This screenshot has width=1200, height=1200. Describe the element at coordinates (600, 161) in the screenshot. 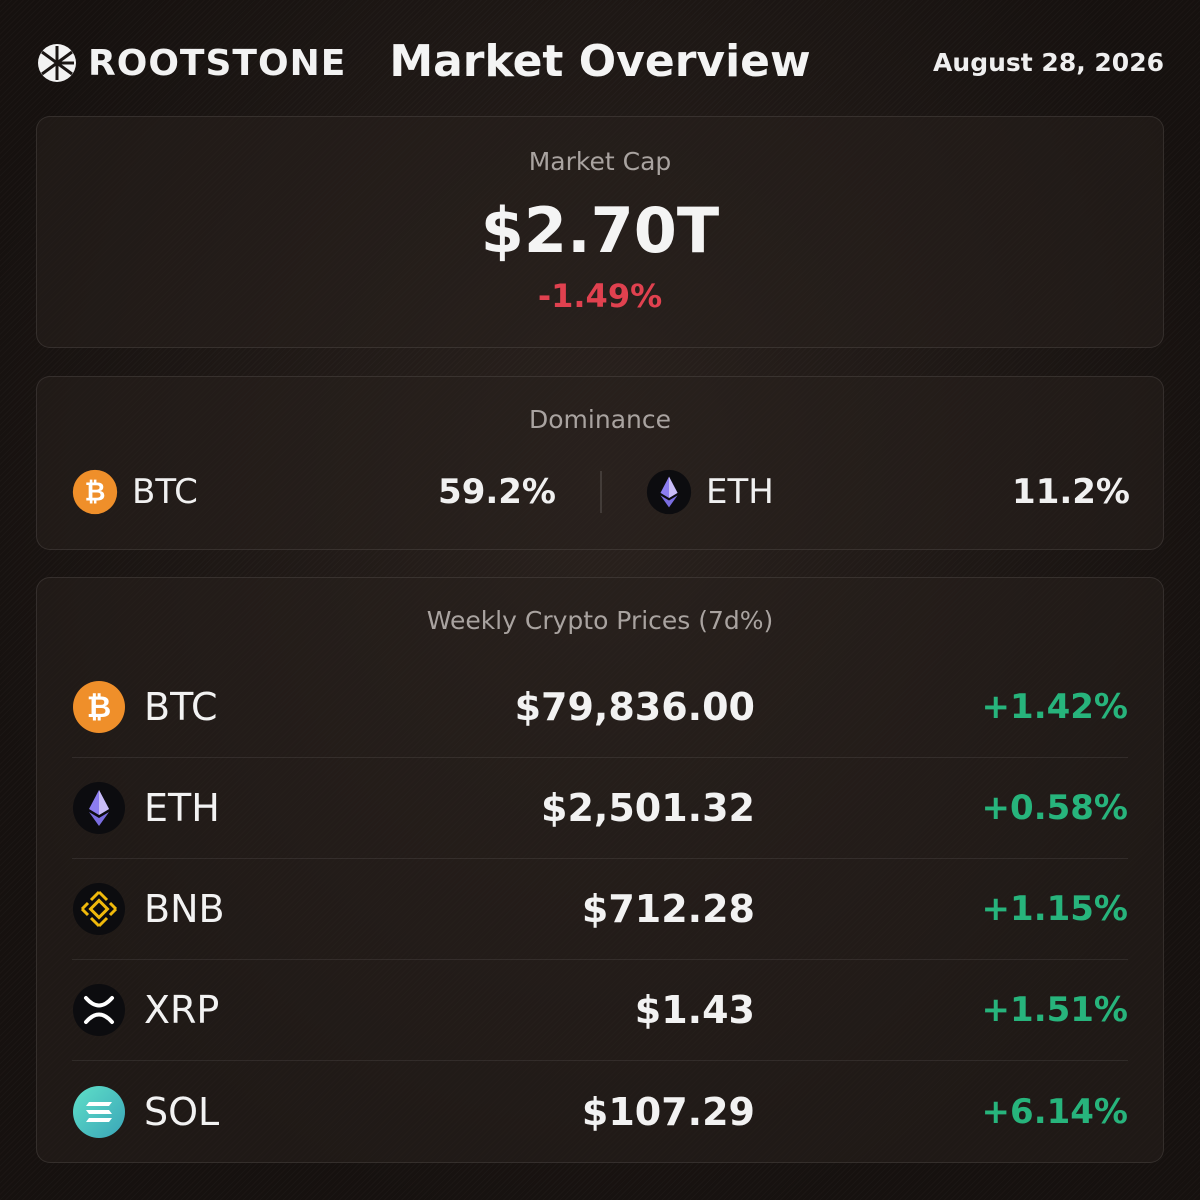

I see `market-cap-label: Market Cap` at that location.